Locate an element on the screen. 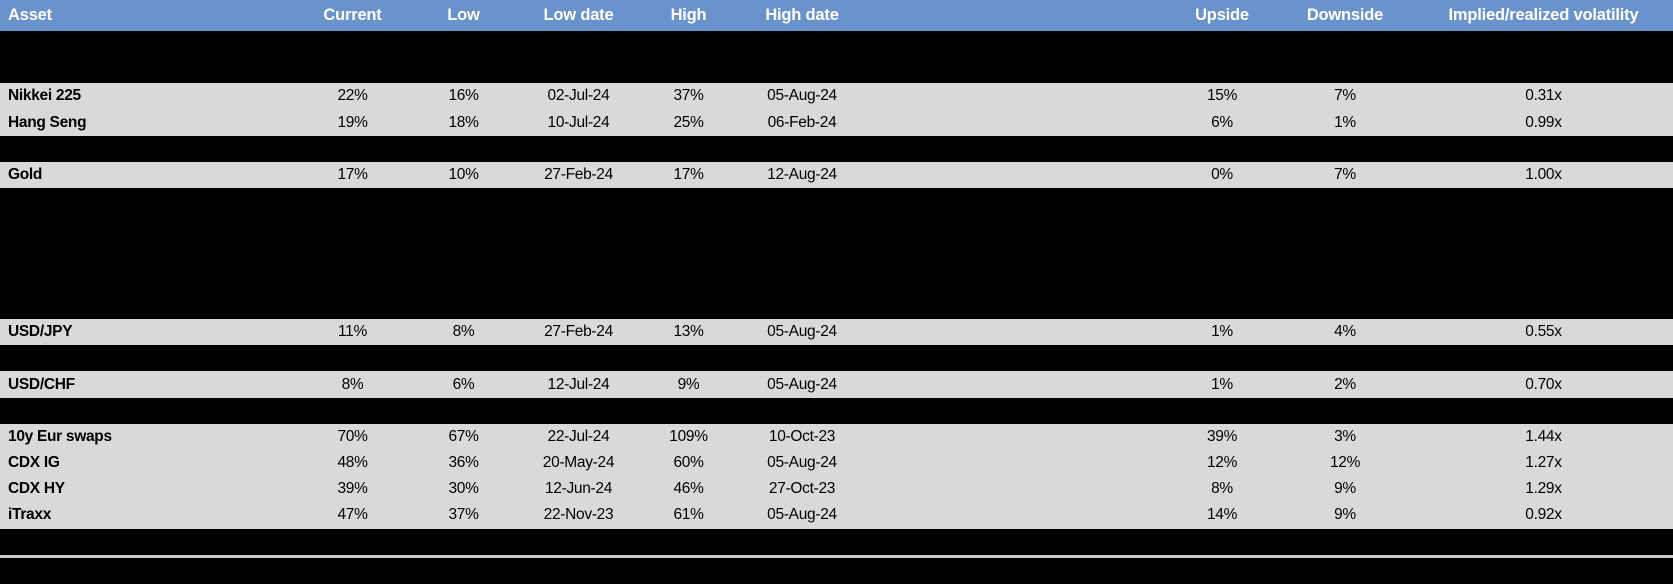 The height and width of the screenshot is (584, 1673). cell-low: 37% is located at coordinates (463, 515).